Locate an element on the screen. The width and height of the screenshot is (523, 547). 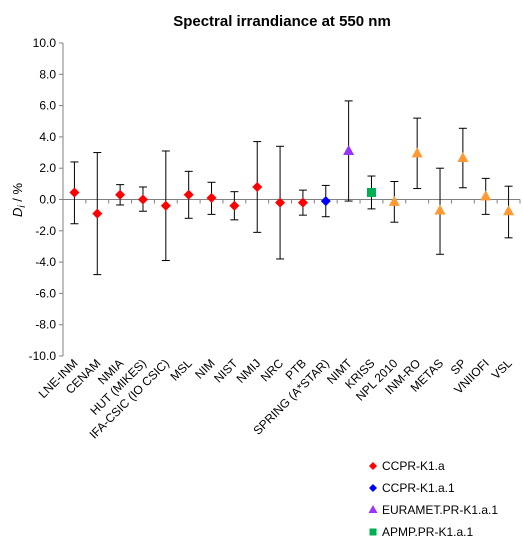
y-tick-label: 4.0 is located at coordinates (47, 137).